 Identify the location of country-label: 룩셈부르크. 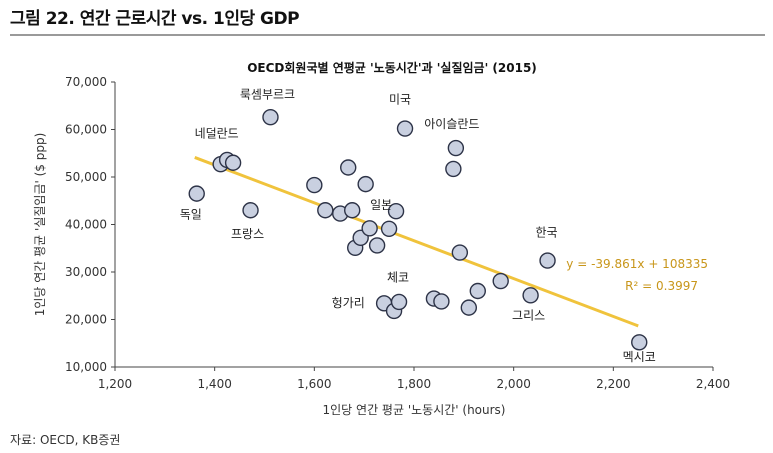
(267, 95).